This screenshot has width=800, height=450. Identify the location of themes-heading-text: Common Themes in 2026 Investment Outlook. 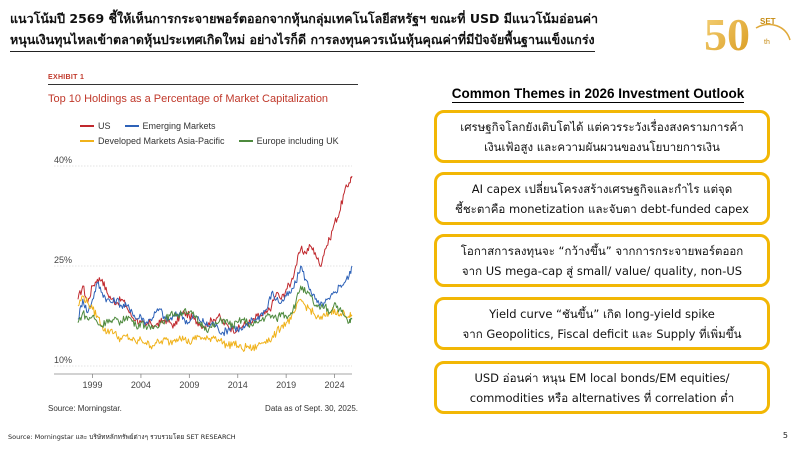
(598, 94).